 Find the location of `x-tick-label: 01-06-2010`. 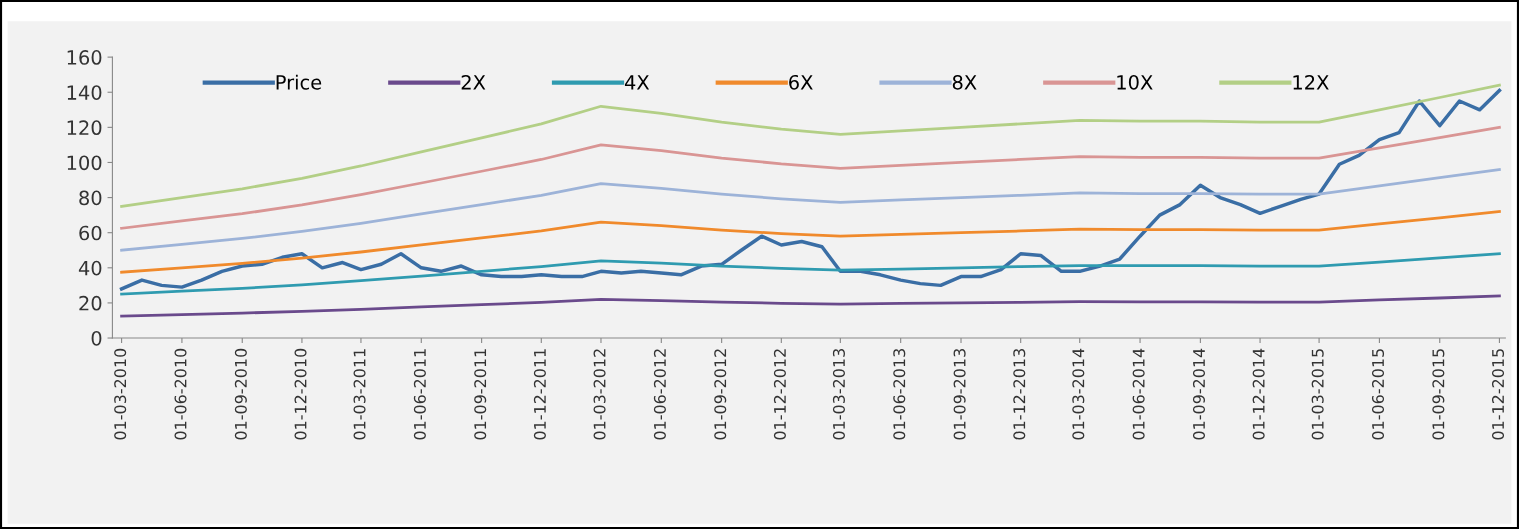

x-tick-label: 01-06-2010 is located at coordinates (180, 394).